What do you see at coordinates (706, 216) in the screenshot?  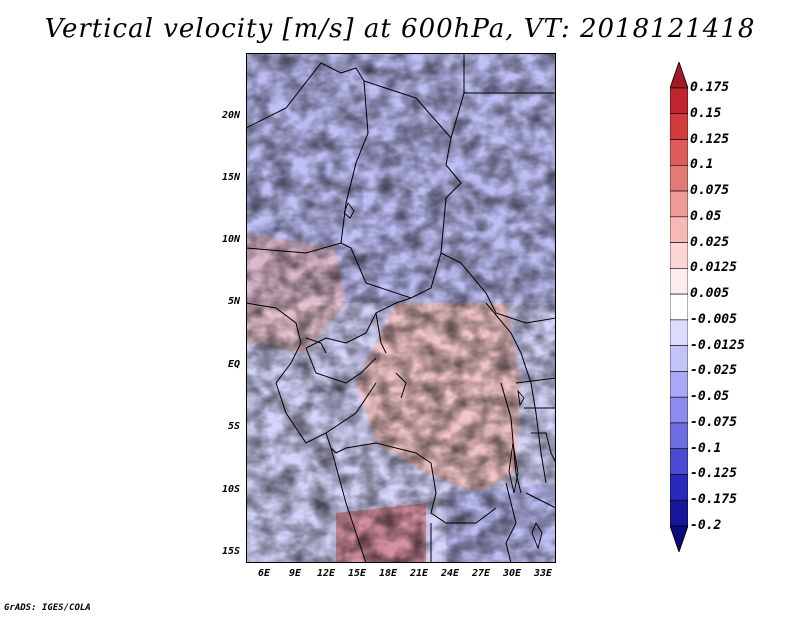 I see `colorbar-label: 0.05` at bounding box center [706, 216].